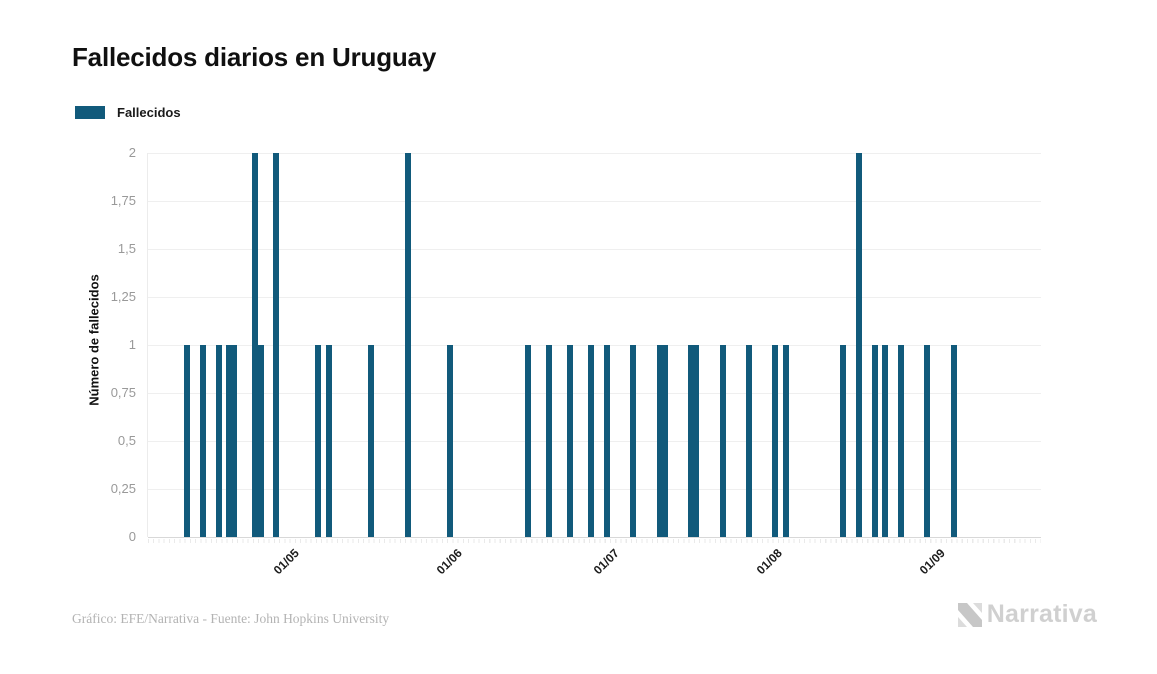  I want to click on x-tick-label: 01/07, so click(607, 562).